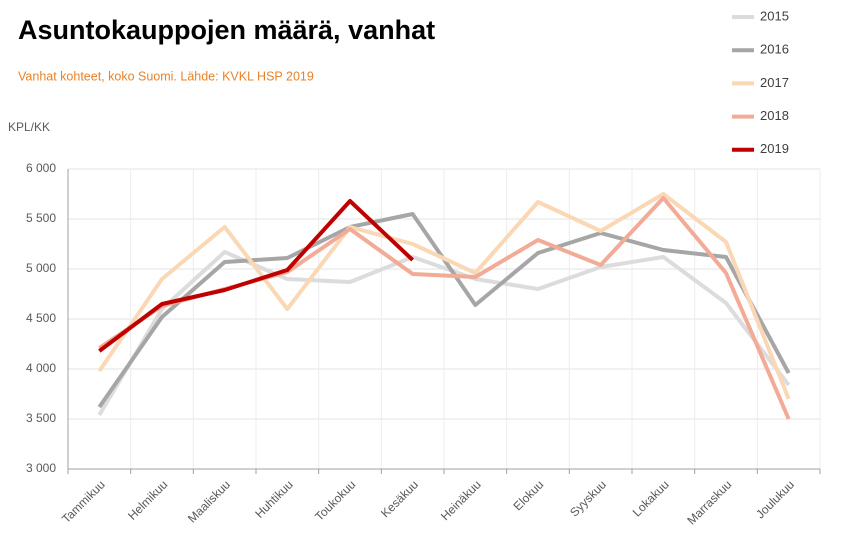  I want to click on x-tick-label: Lokakuu, so click(651, 498).